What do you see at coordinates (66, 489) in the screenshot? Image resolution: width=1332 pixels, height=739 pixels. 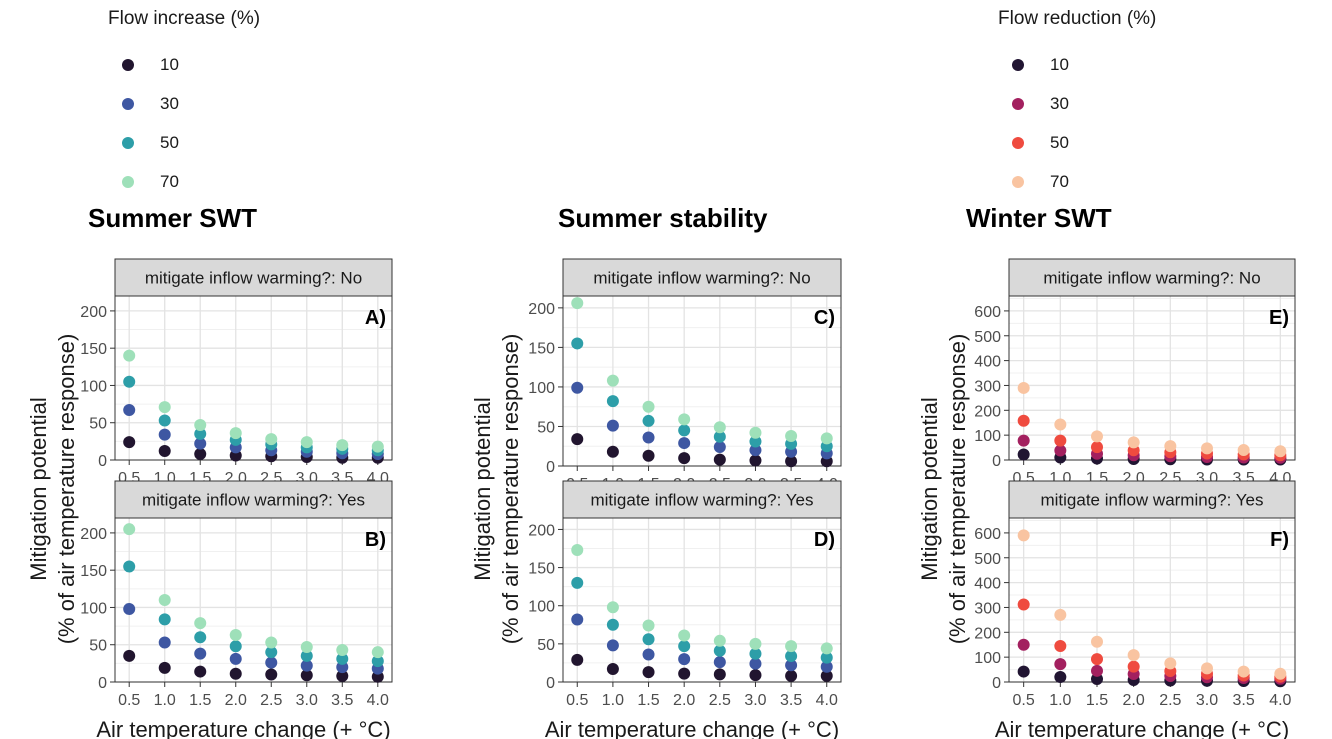 I see `y-axis-label: (% of air temperature response)` at bounding box center [66, 489].